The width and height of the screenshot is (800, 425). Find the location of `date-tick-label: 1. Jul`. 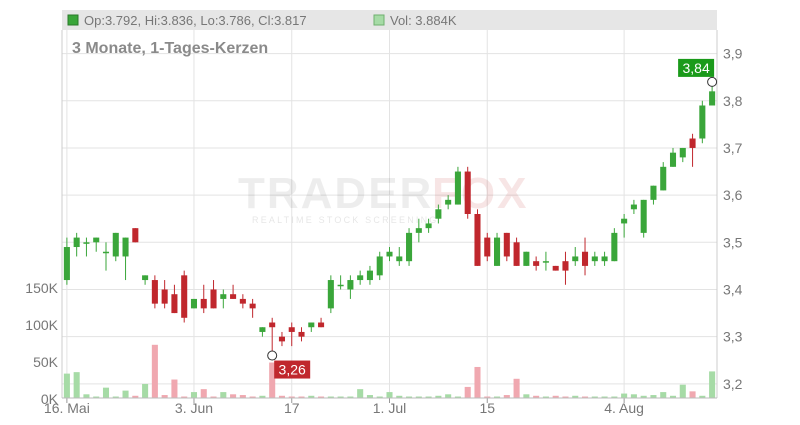

date-tick-label: 1. Jul is located at coordinates (389, 408).